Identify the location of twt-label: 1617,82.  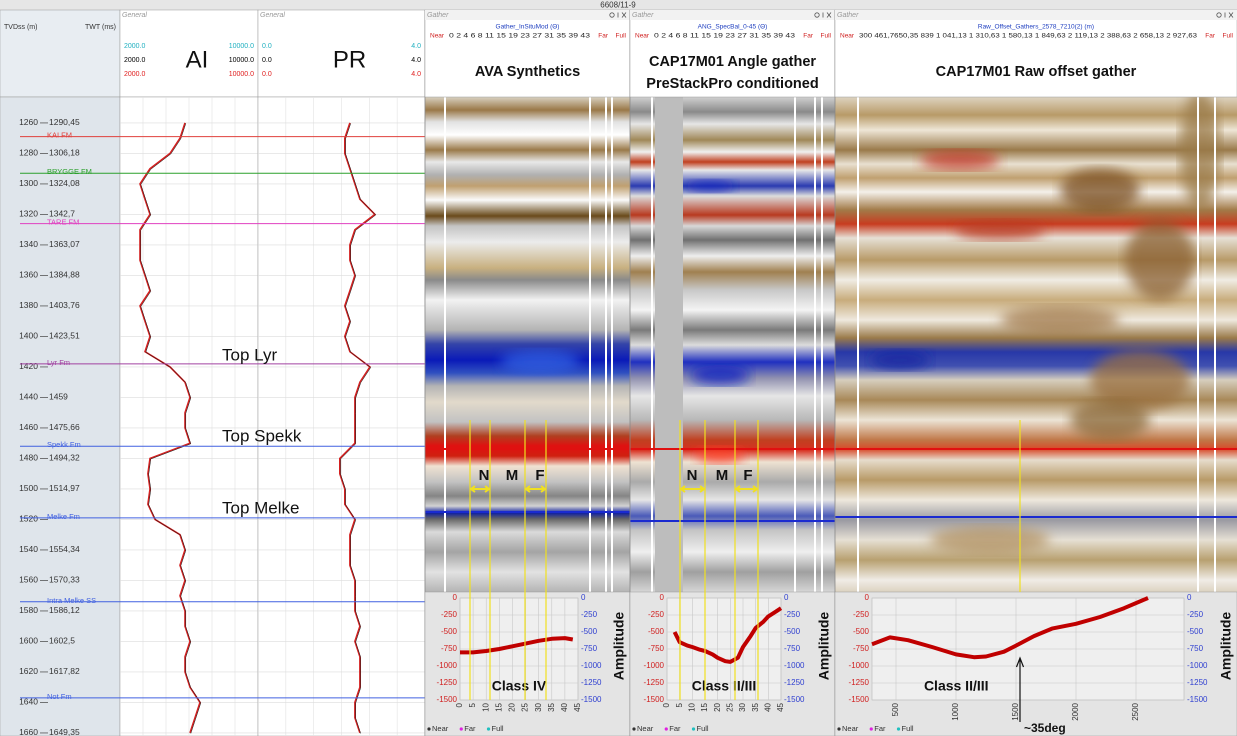
(64, 671).